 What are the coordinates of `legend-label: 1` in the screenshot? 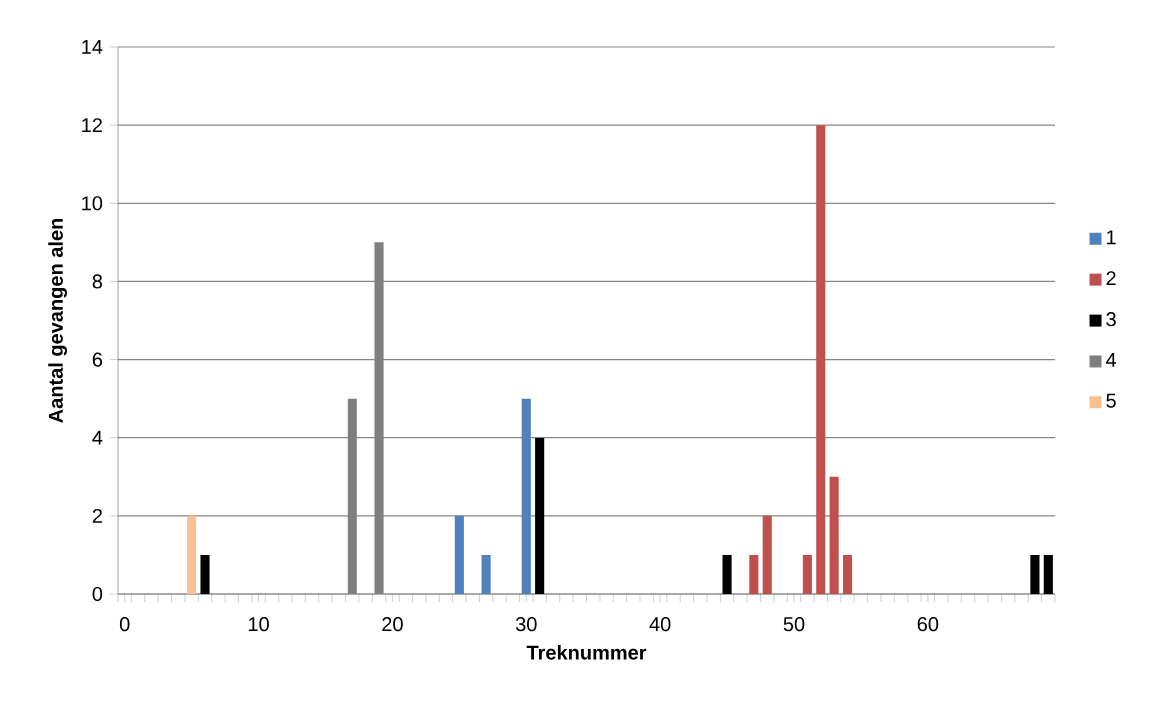 It's located at (1111, 237).